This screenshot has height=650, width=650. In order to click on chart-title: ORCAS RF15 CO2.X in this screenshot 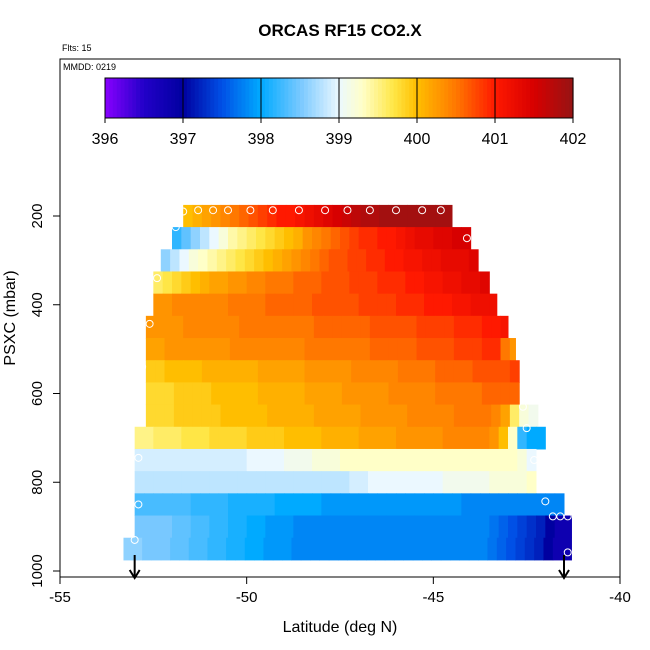, I will do `click(340, 30)`.